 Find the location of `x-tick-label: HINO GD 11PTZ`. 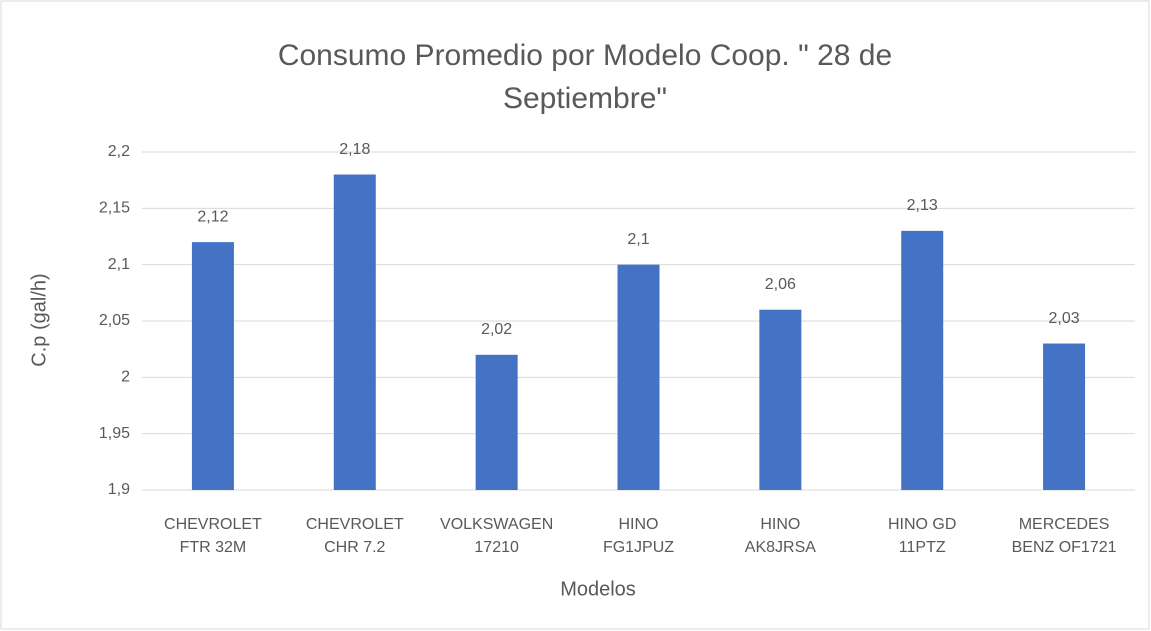

x-tick-label: HINO GD 11PTZ is located at coordinates (922, 536).